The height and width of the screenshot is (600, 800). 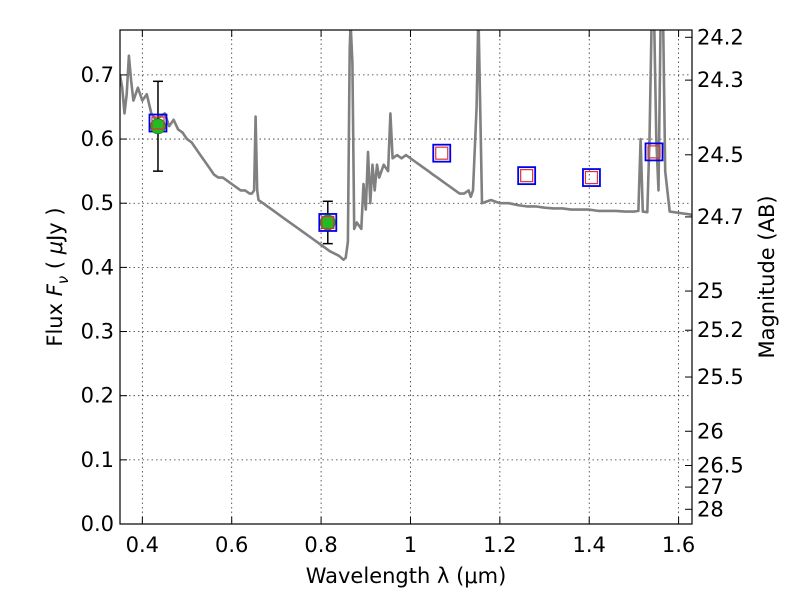 What do you see at coordinates (55, 289) in the screenshot?
I see `y-axis-label-variable: F` at bounding box center [55, 289].